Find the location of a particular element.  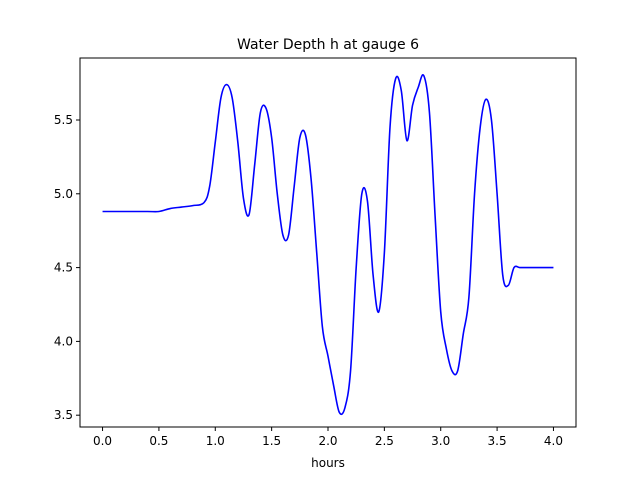

x-axis: 0.0 0.5 1.0 1.5 2.0 2.5 3.0 3.5 4.0 is located at coordinates (328, 437).